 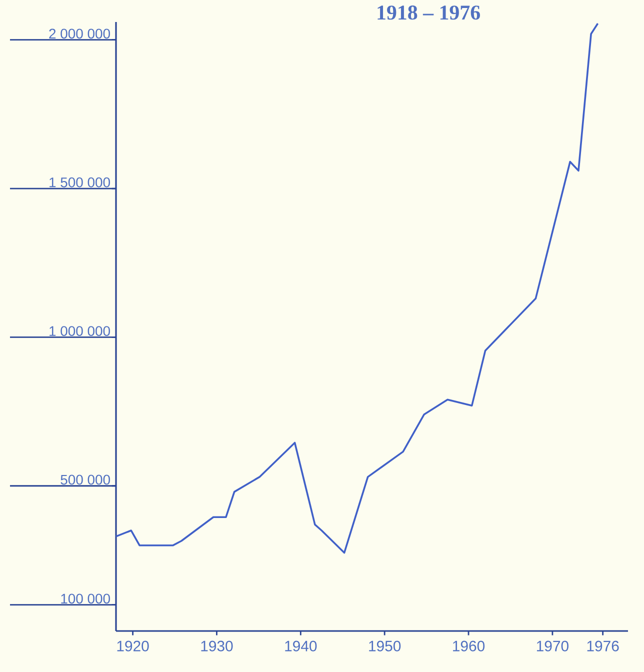 I want to click on y-tick-label: 500 000, so click(x=85, y=479).